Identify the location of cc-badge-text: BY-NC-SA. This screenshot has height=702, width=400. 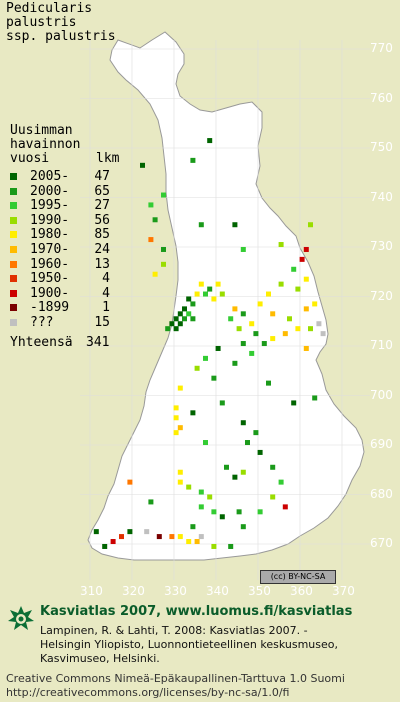
(307, 576).